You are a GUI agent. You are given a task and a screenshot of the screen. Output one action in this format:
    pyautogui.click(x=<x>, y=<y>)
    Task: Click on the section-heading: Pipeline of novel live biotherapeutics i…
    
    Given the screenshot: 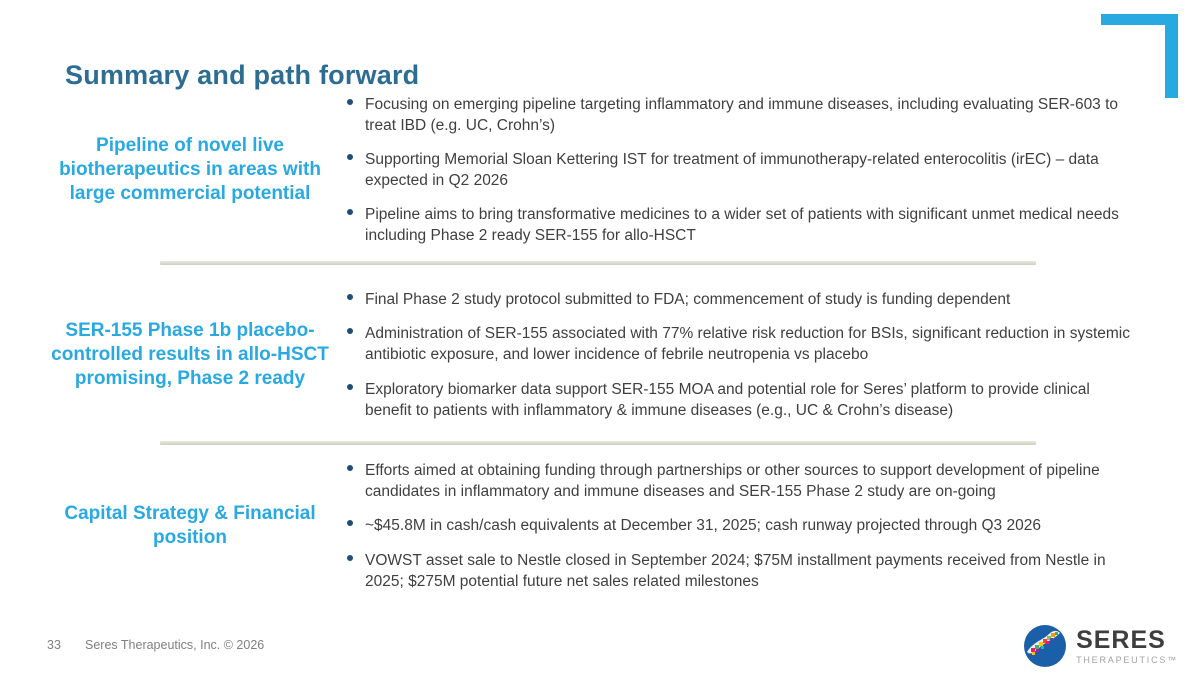 What is the action you would take?
    pyautogui.click(x=190, y=169)
    